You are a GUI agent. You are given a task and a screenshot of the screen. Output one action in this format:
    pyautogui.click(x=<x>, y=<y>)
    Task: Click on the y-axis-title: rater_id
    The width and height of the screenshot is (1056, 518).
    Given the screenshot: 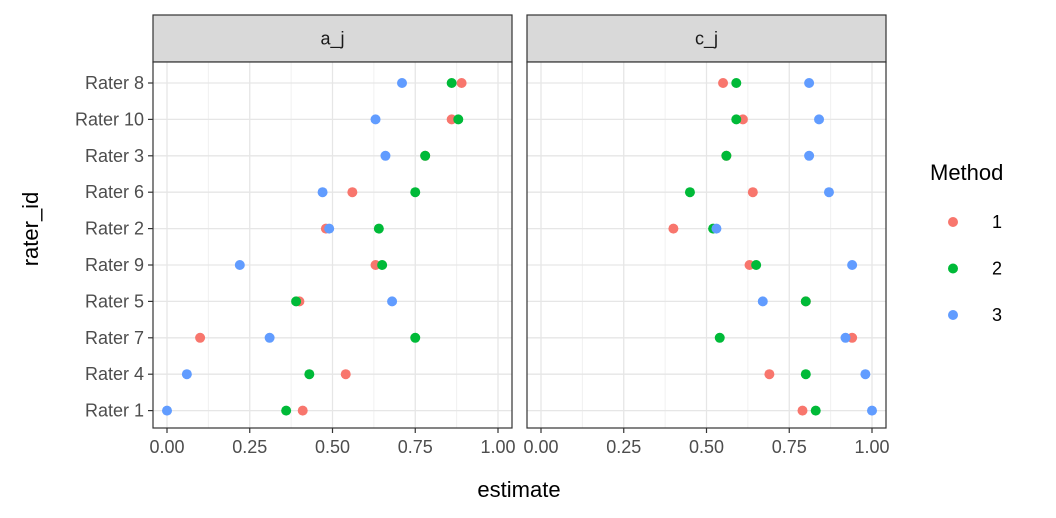 What is the action you would take?
    pyautogui.click(x=30, y=229)
    